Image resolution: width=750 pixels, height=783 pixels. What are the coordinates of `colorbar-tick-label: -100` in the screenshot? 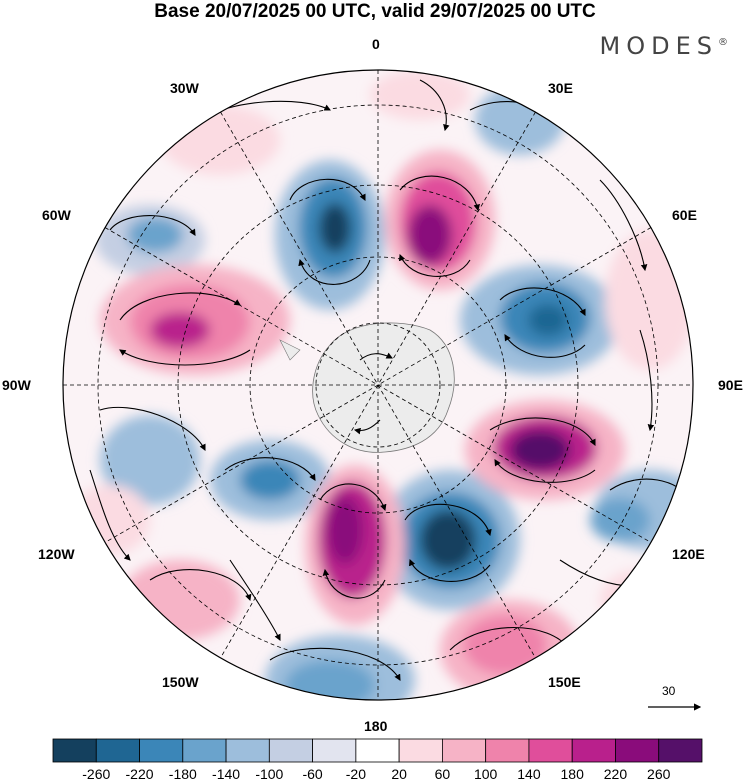 It's located at (269, 774).